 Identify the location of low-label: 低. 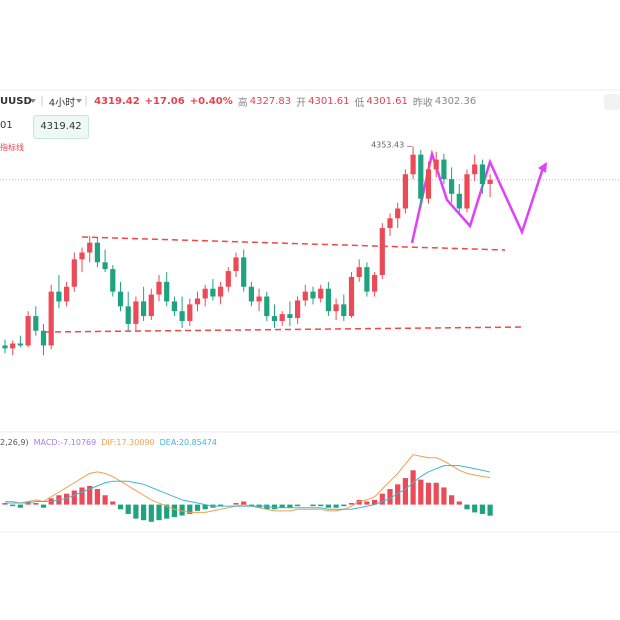
(359, 103).